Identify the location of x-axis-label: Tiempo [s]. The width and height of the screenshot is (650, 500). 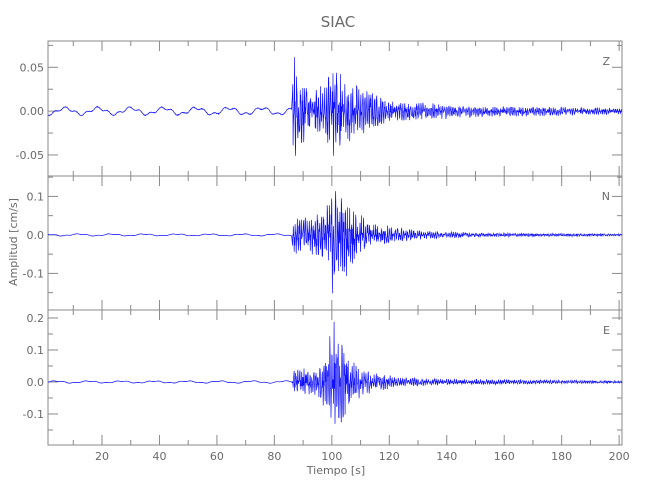
(335, 470).